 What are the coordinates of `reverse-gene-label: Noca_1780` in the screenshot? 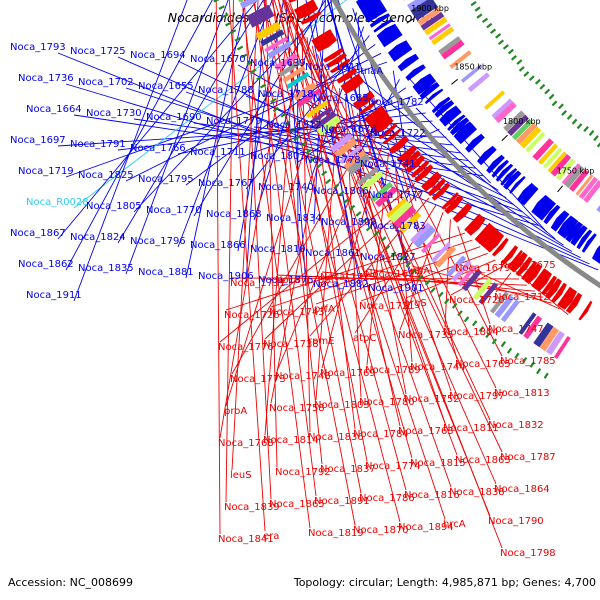 It's located at (387, 402).